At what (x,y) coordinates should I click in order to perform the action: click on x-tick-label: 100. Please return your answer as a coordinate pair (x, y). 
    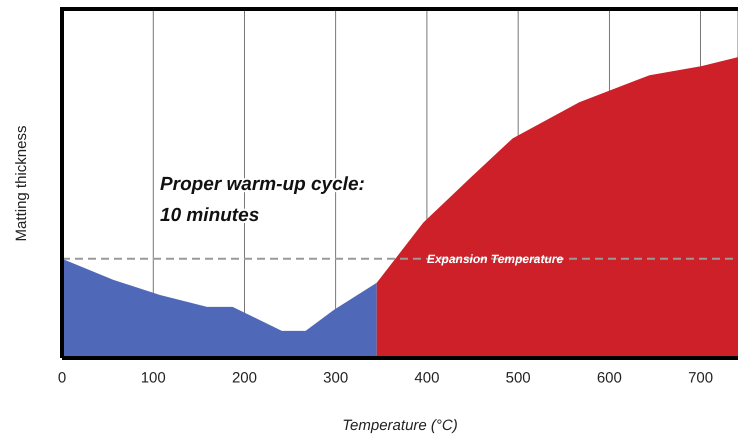
    Looking at the image, I should click on (153, 378).